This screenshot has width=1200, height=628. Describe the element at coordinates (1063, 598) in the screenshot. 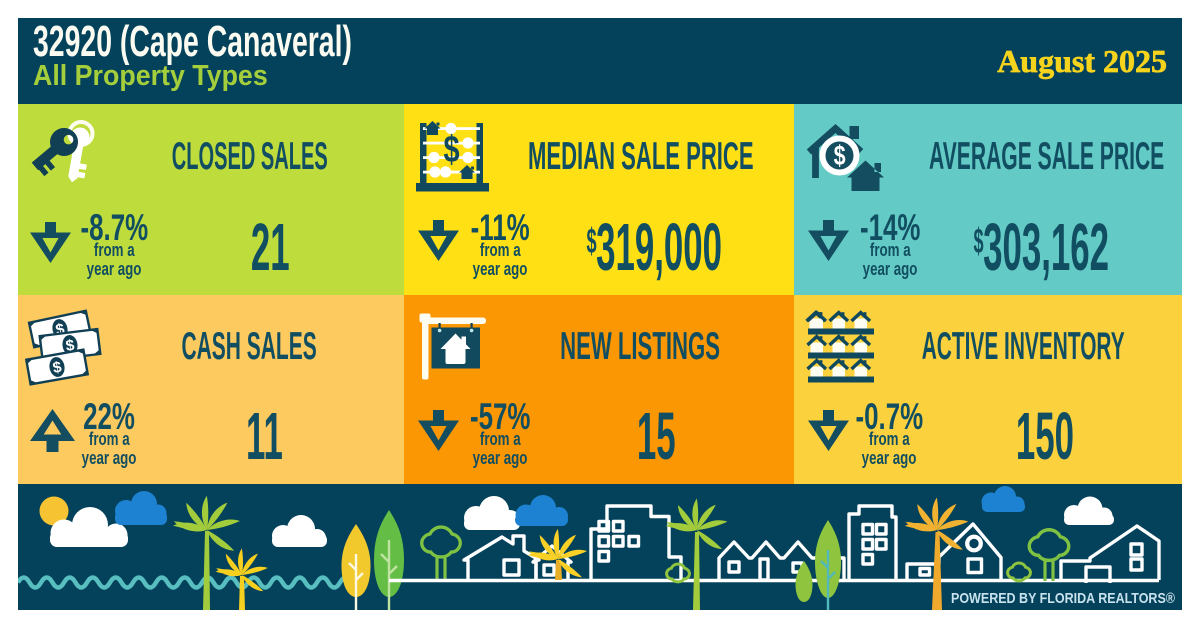

I see `svg-text: POWERED BY FLORIDA REALTORS®` at that location.